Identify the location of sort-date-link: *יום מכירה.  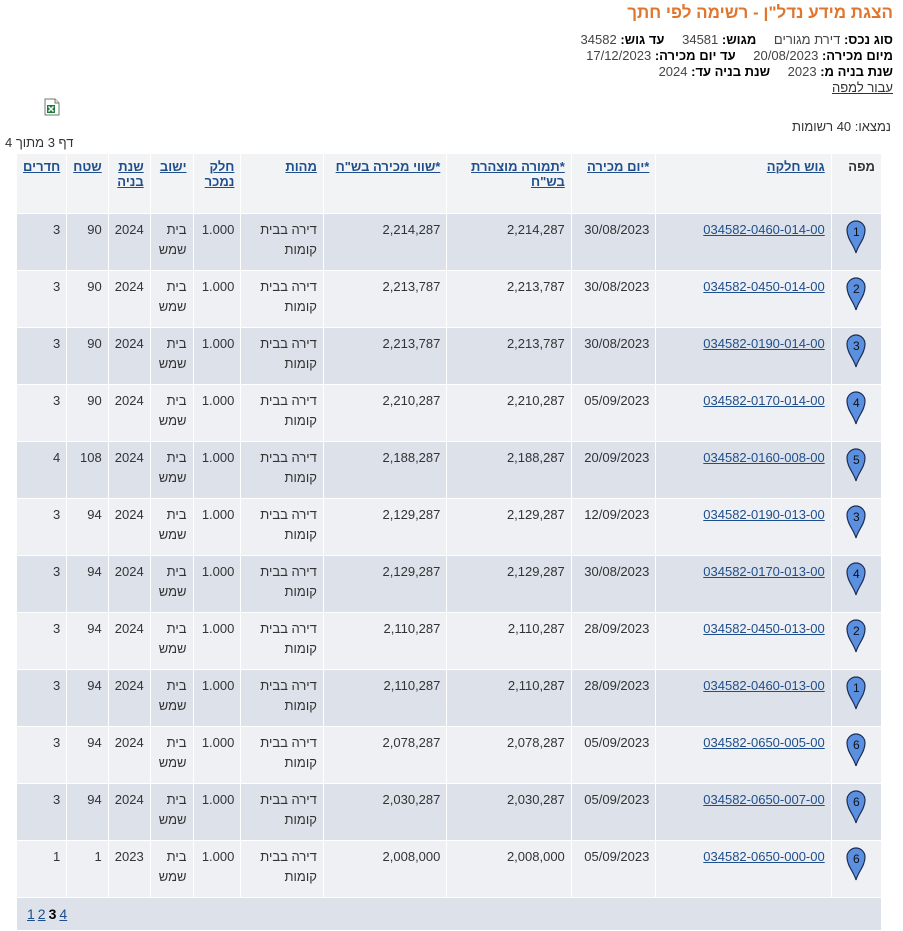
(618, 166).